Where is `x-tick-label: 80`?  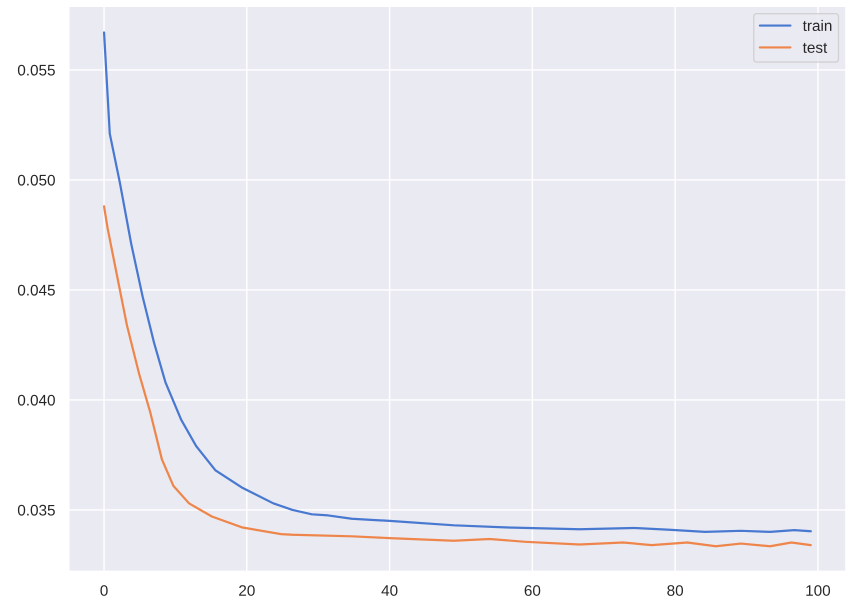 x-tick-label: 80 is located at coordinates (675, 590).